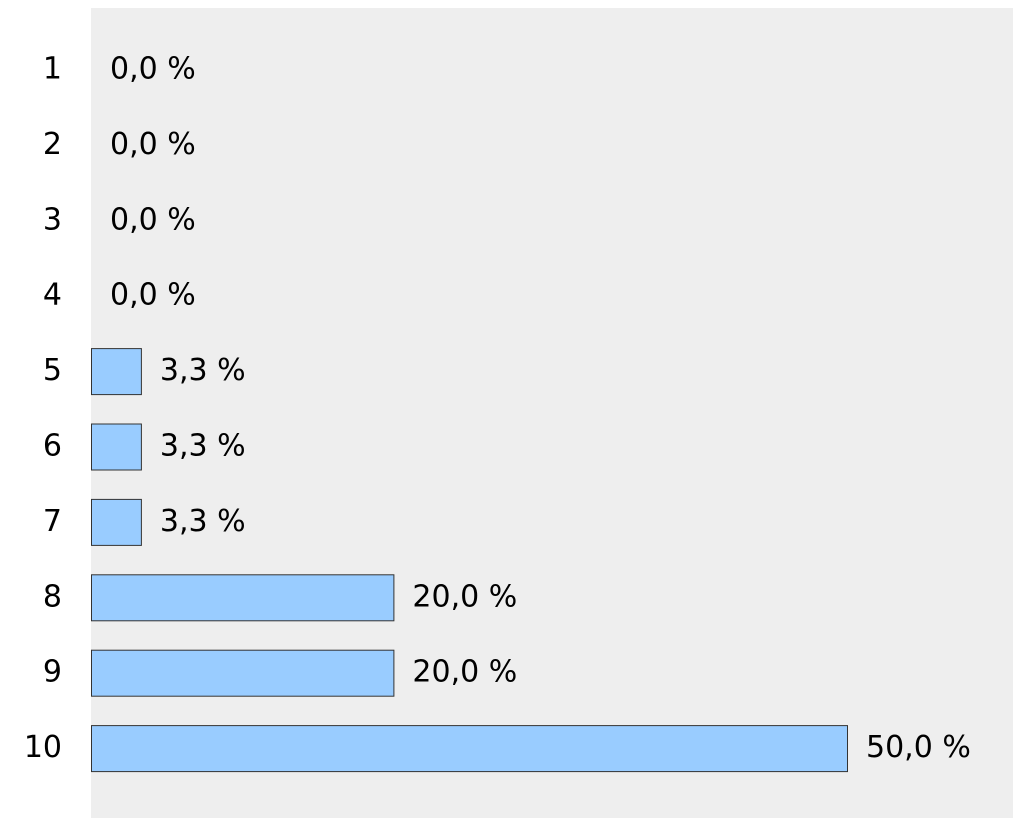 The width and height of the screenshot is (1013, 818). I want to click on category-label: 10, so click(43, 747).